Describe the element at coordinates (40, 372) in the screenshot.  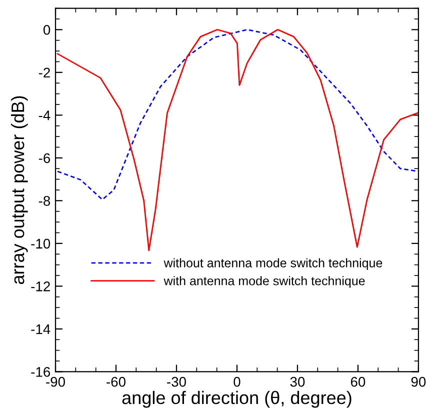
I see `y-tick-label: -16` at that location.